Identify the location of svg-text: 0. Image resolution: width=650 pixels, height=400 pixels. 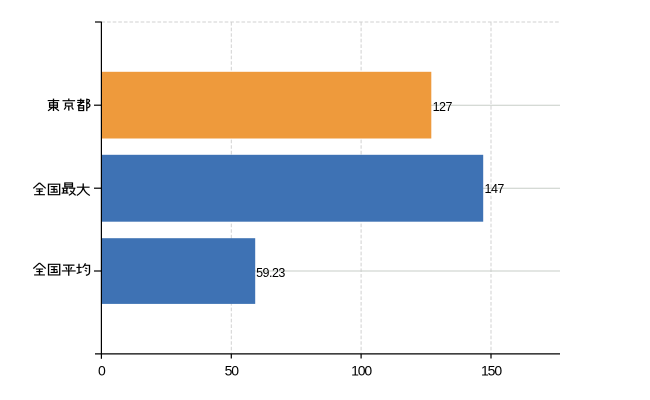
(102, 370).